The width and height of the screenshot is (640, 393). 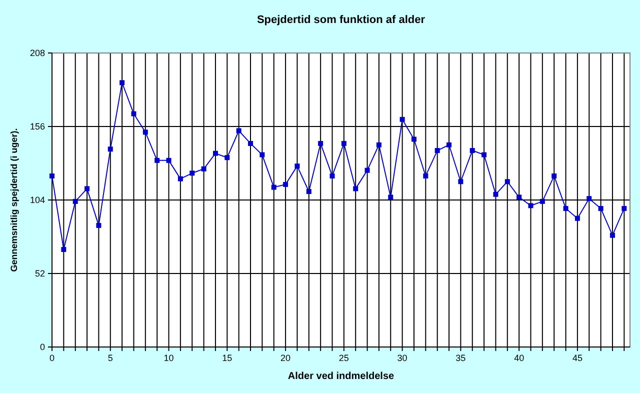 I want to click on x-tick-label: 0, so click(x=52, y=358).